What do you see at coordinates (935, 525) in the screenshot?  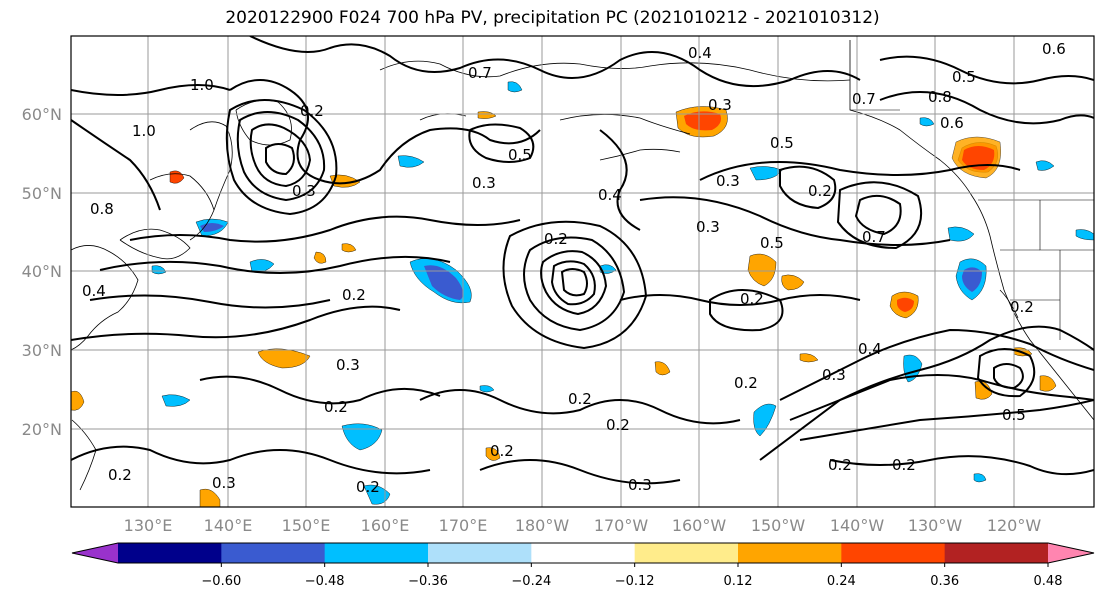 I see `lon-label: 130°W` at bounding box center [935, 525].